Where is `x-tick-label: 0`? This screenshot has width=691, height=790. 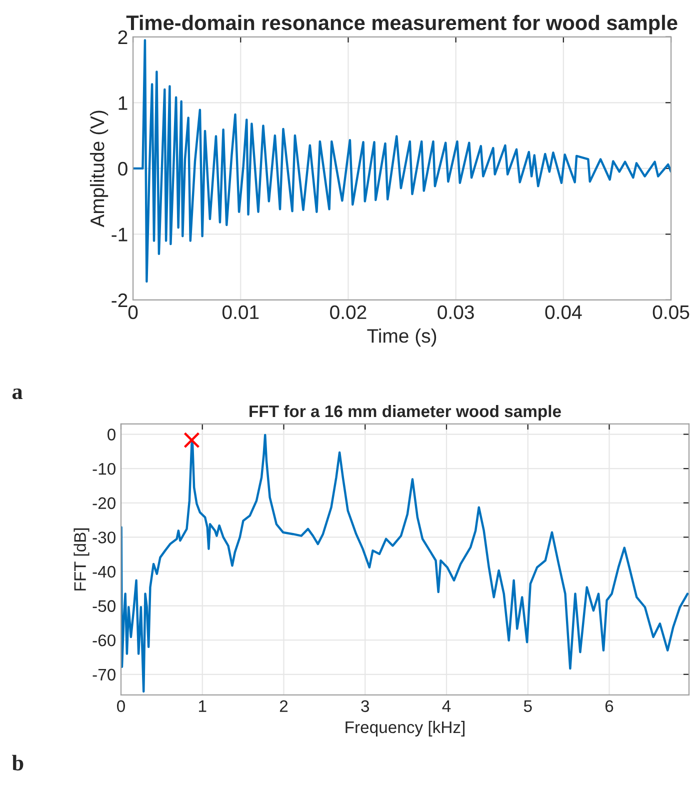
x-tick-label: 0 is located at coordinates (133, 312).